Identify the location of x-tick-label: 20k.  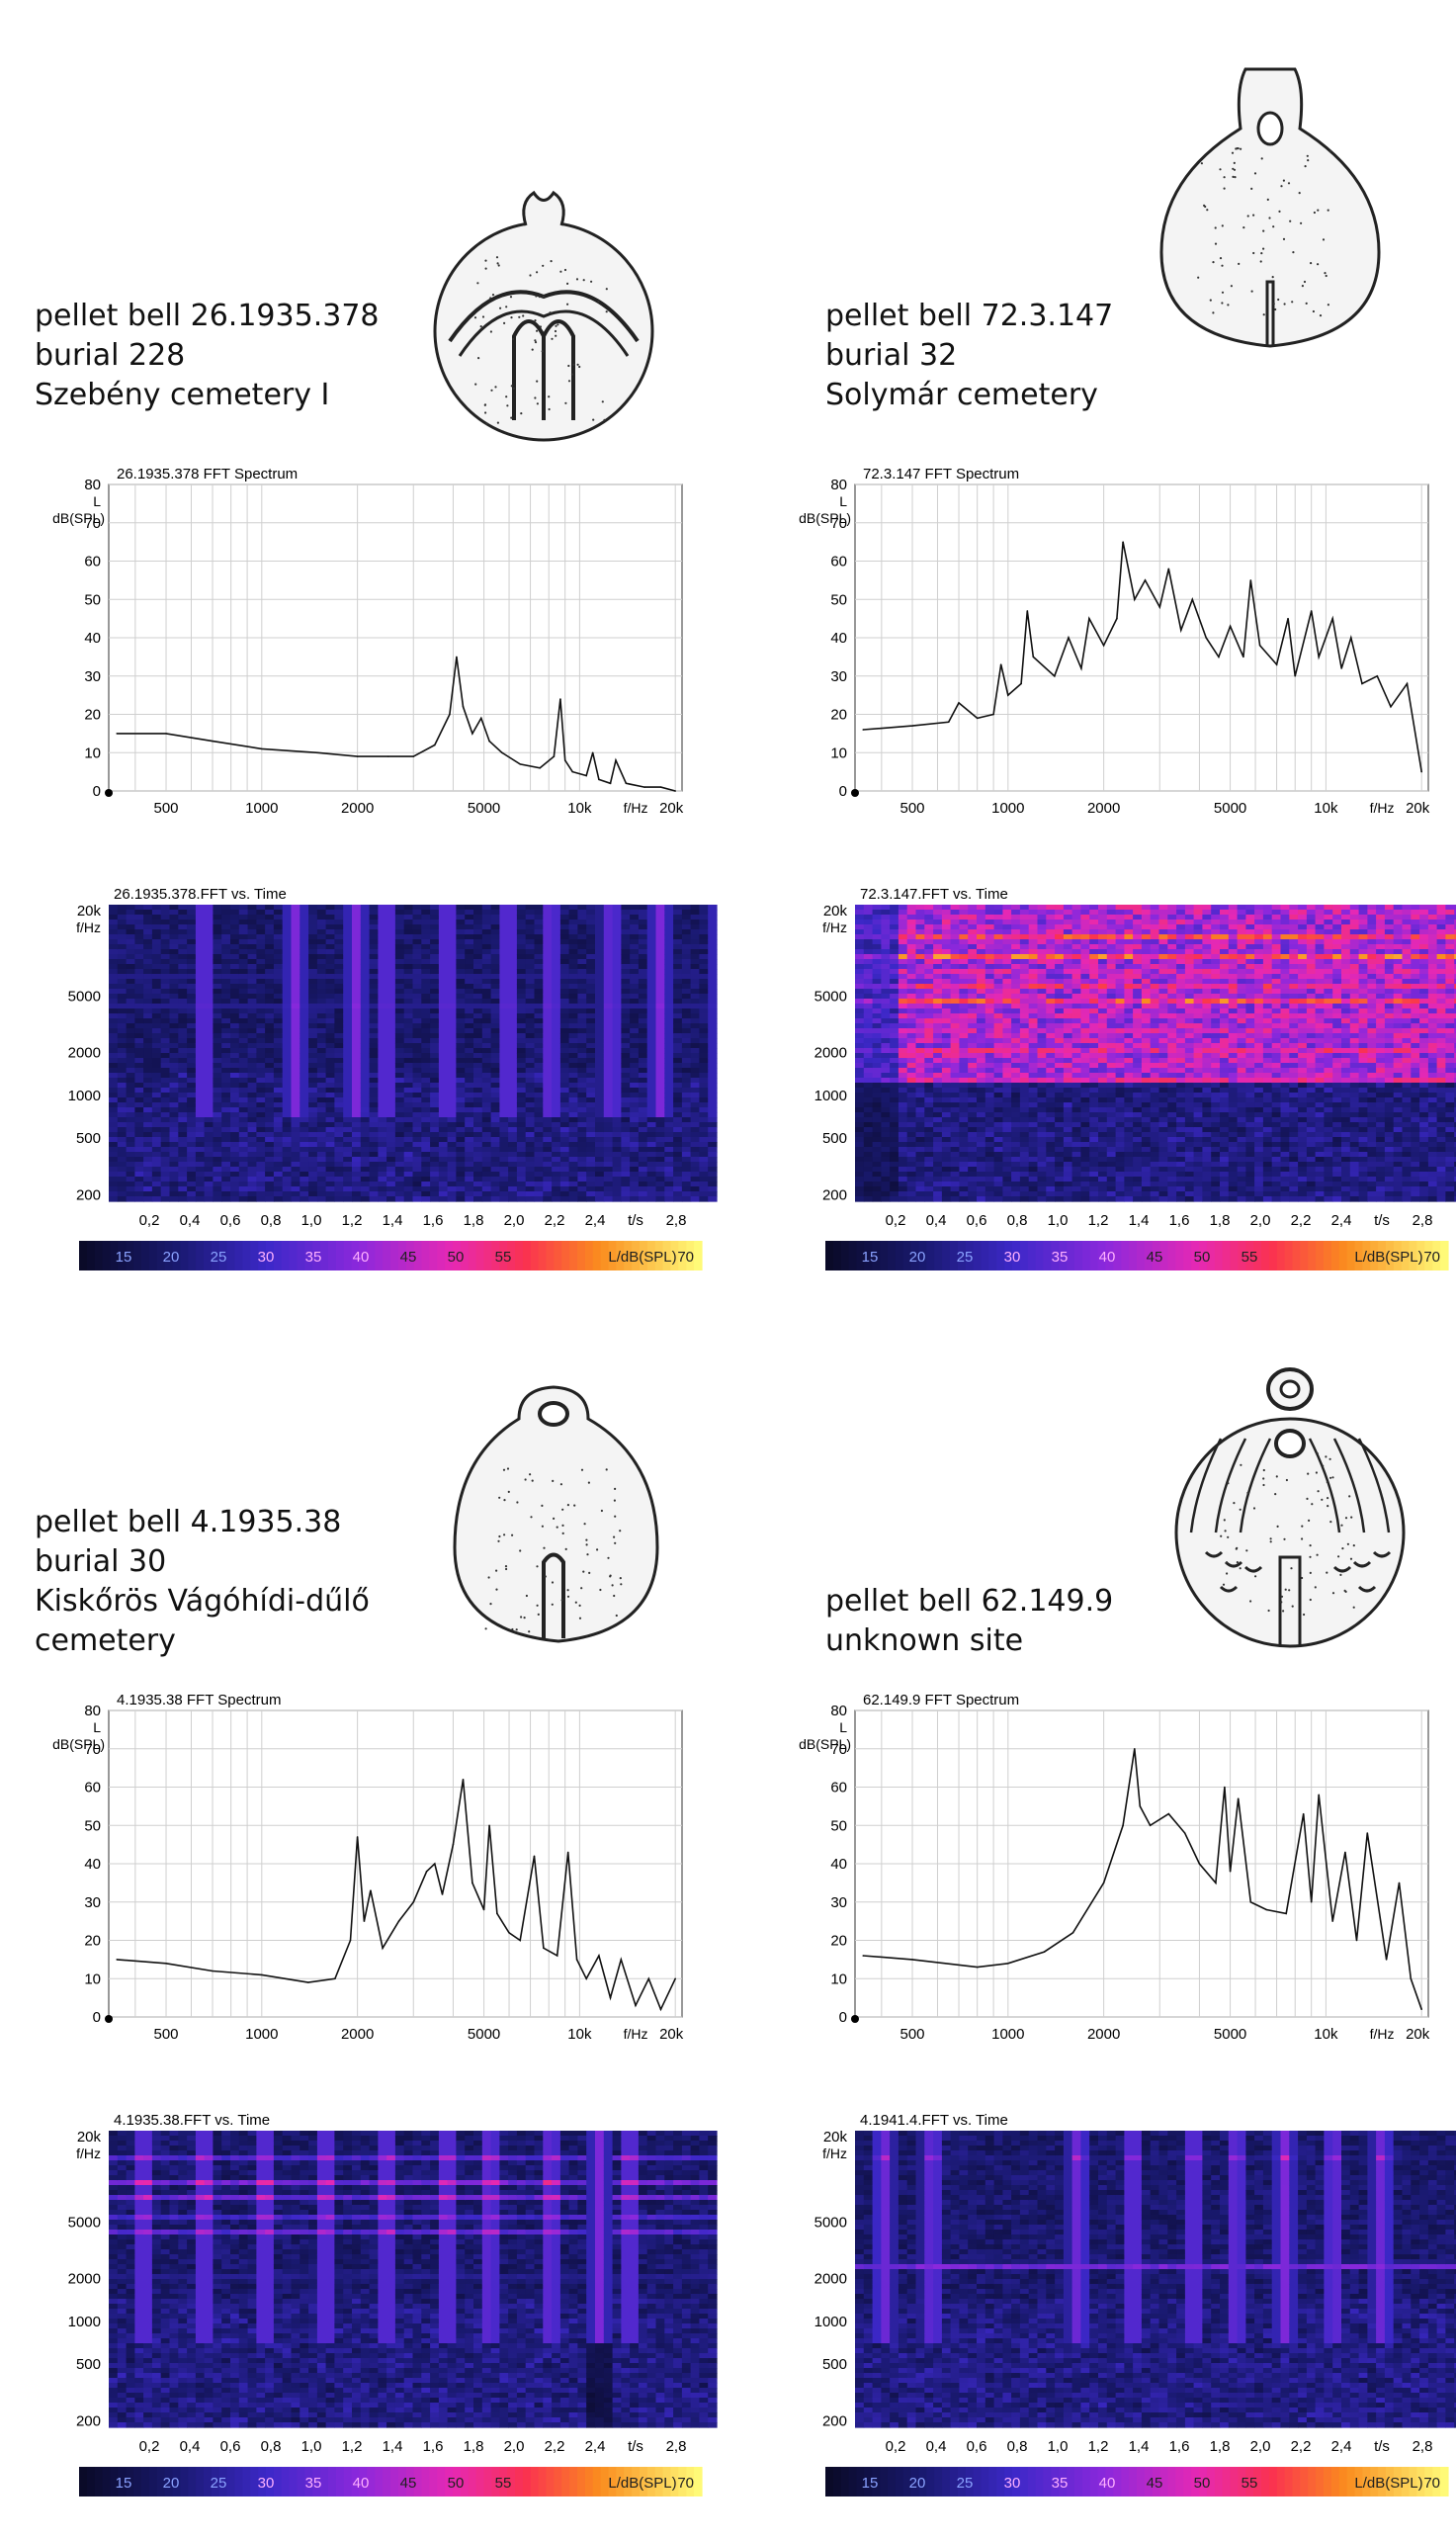
(1418, 808).